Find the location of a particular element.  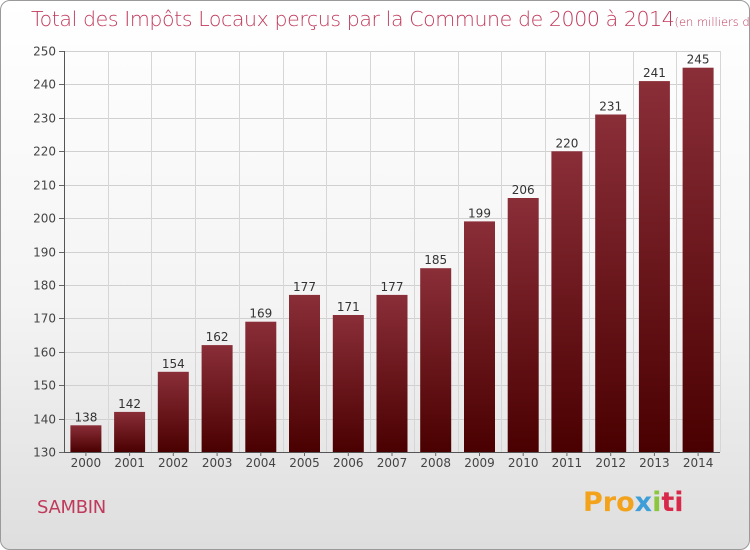

x-tick-label: 2000 is located at coordinates (86, 463).